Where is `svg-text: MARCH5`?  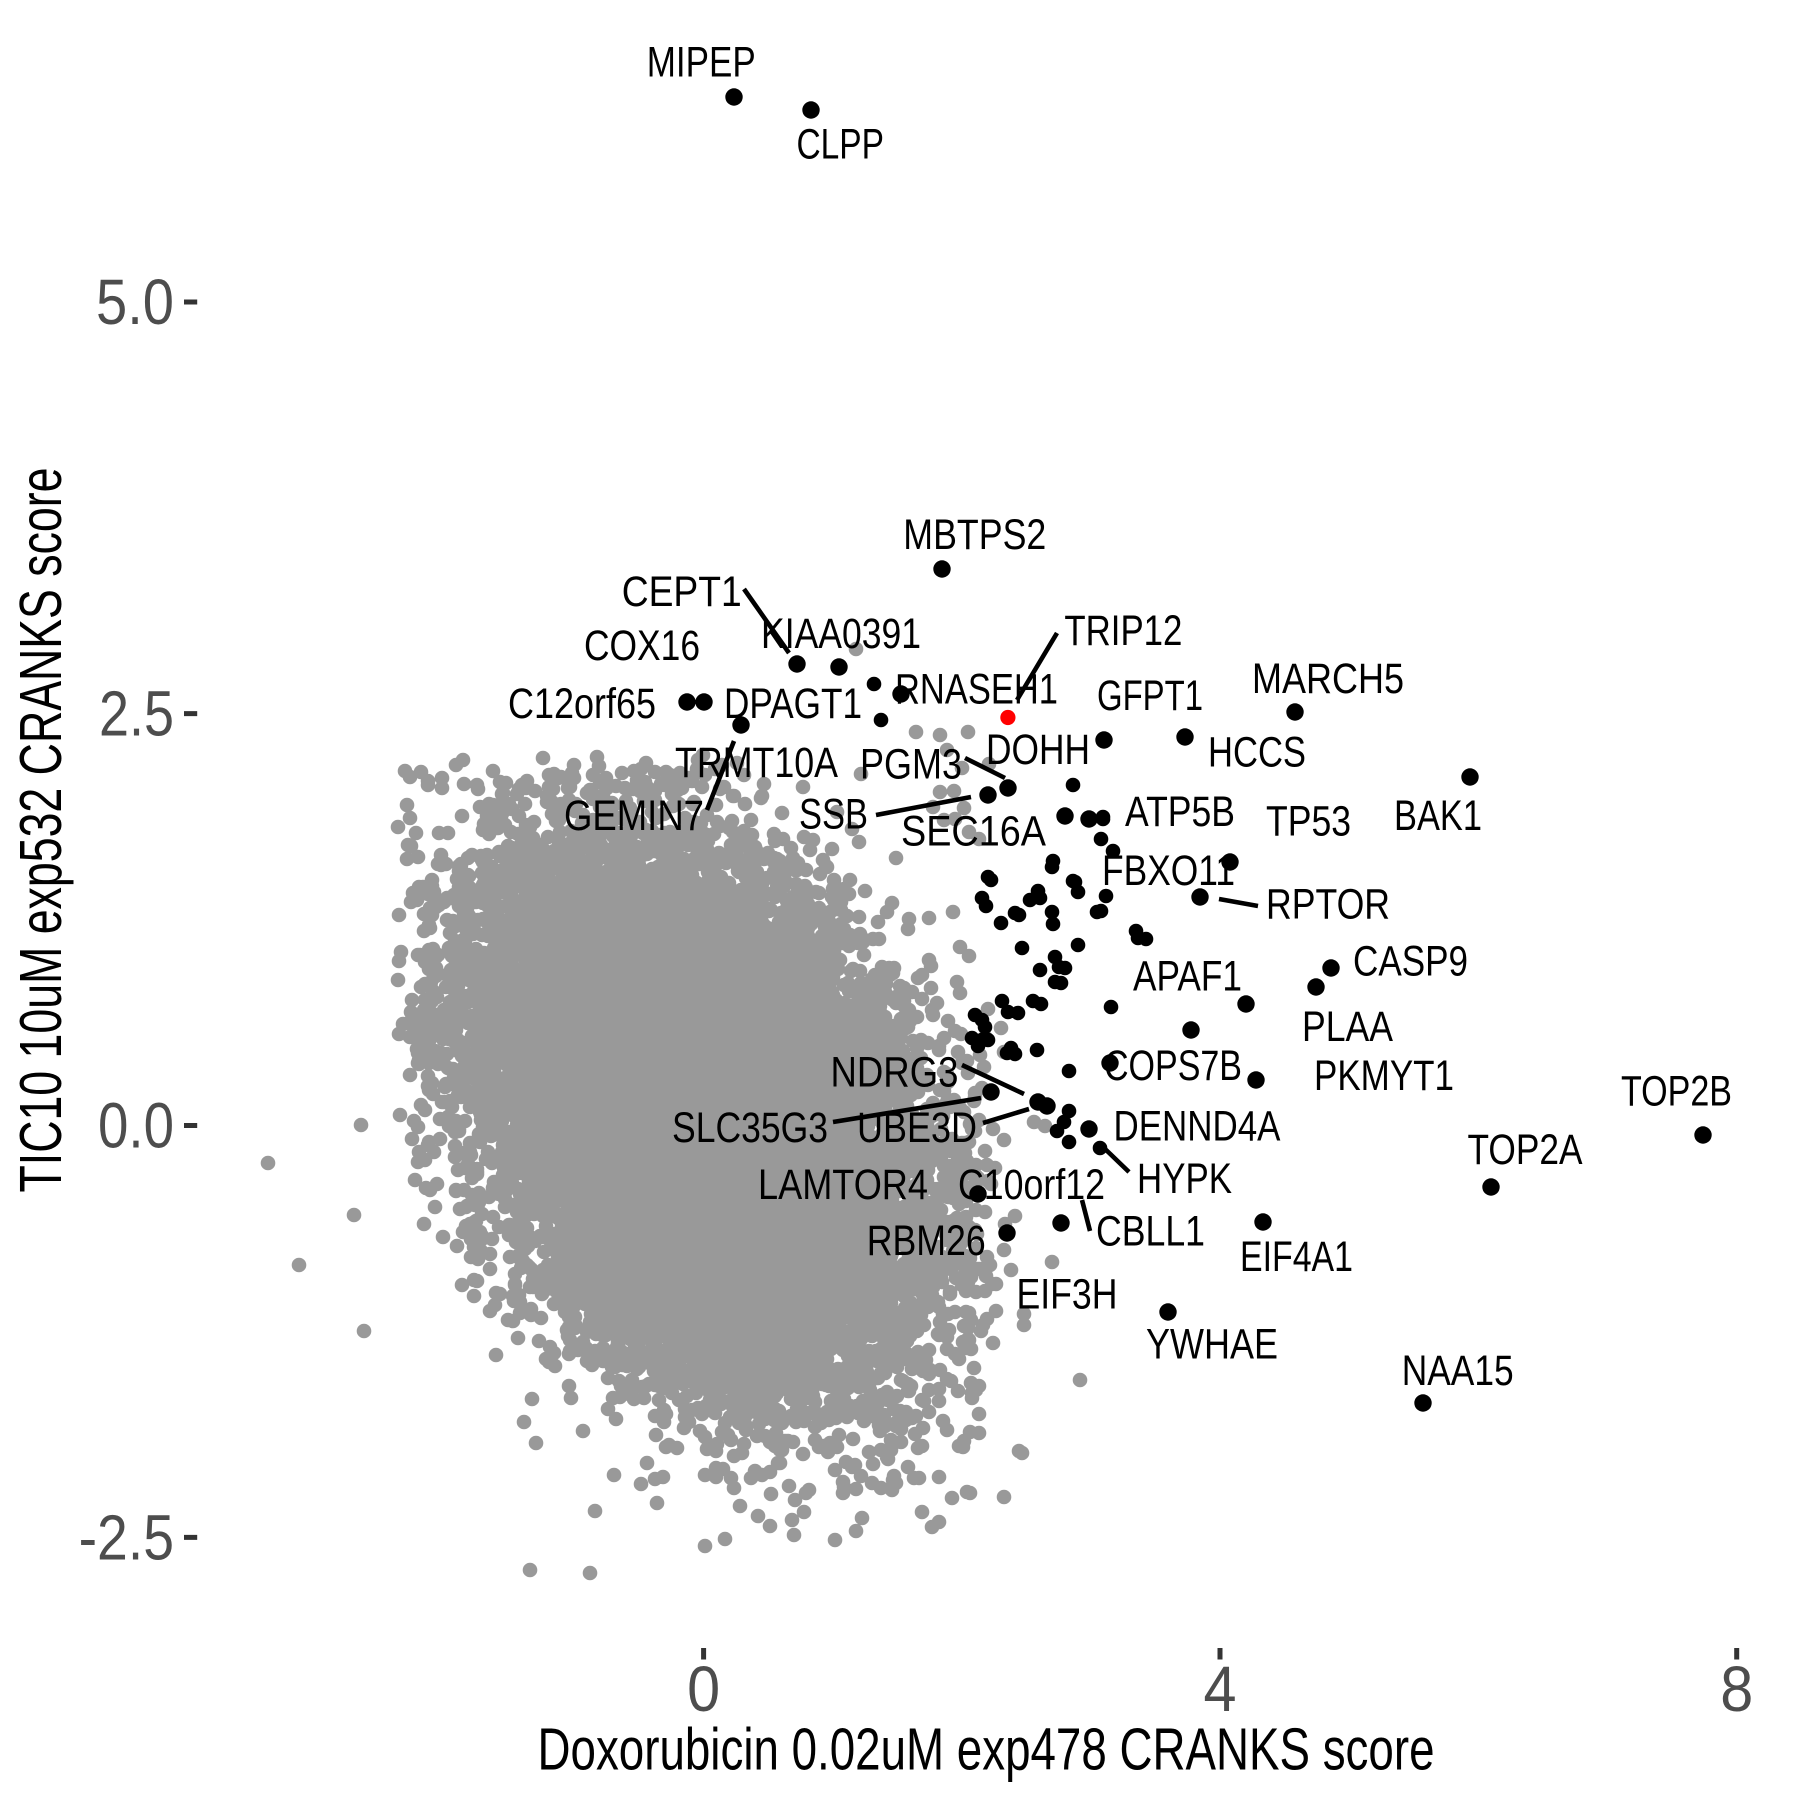
svg-text: MARCH5 is located at coordinates (1328, 679).